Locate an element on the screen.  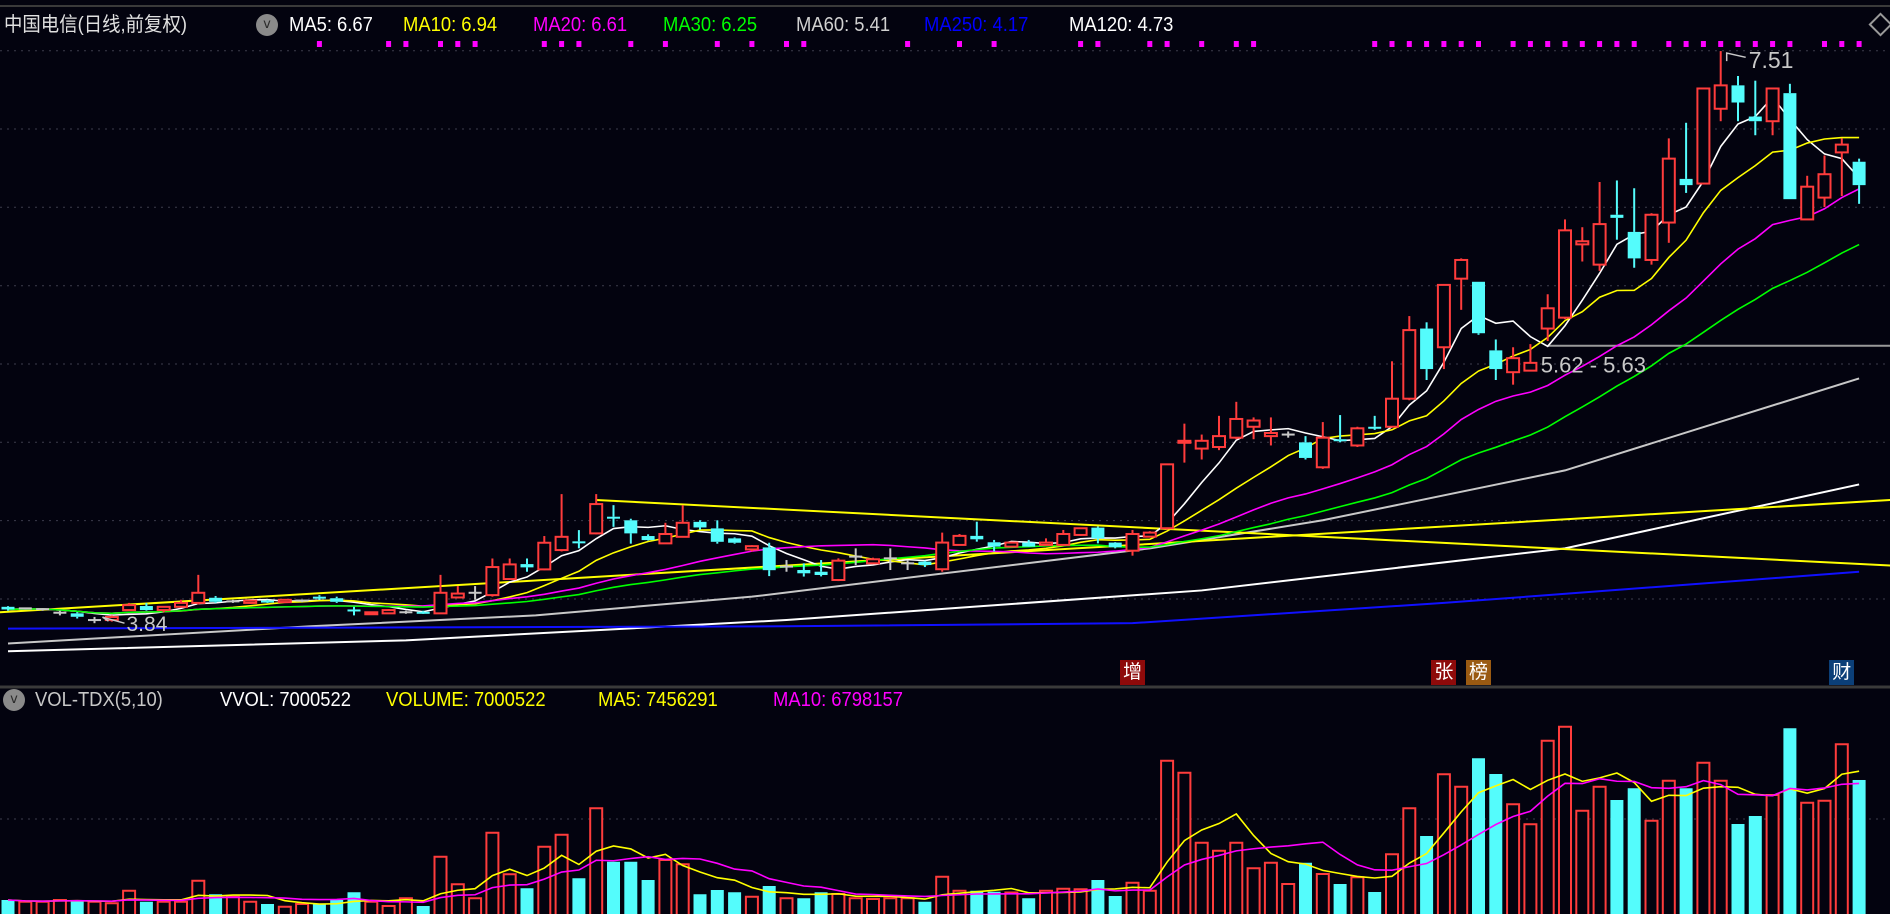
volume-indicator-name: VOL-TDX(5,10) is located at coordinates (99, 700).